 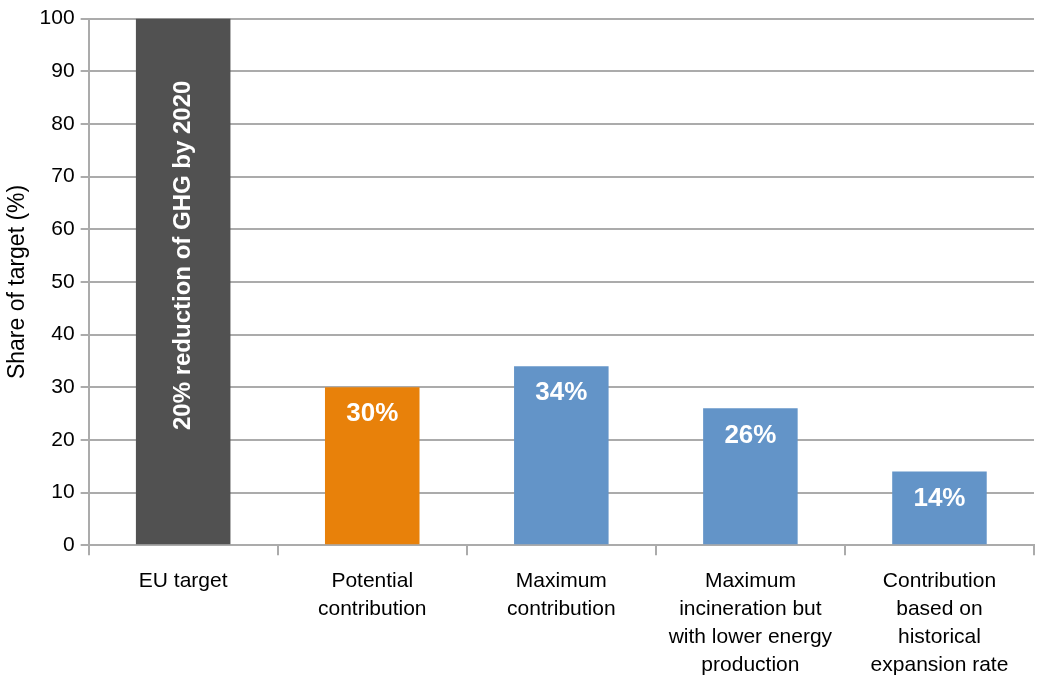 What do you see at coordinates (63, 333) in the screenshot?
I see `y-tick-label: 40` at bounding box center [63, 333].